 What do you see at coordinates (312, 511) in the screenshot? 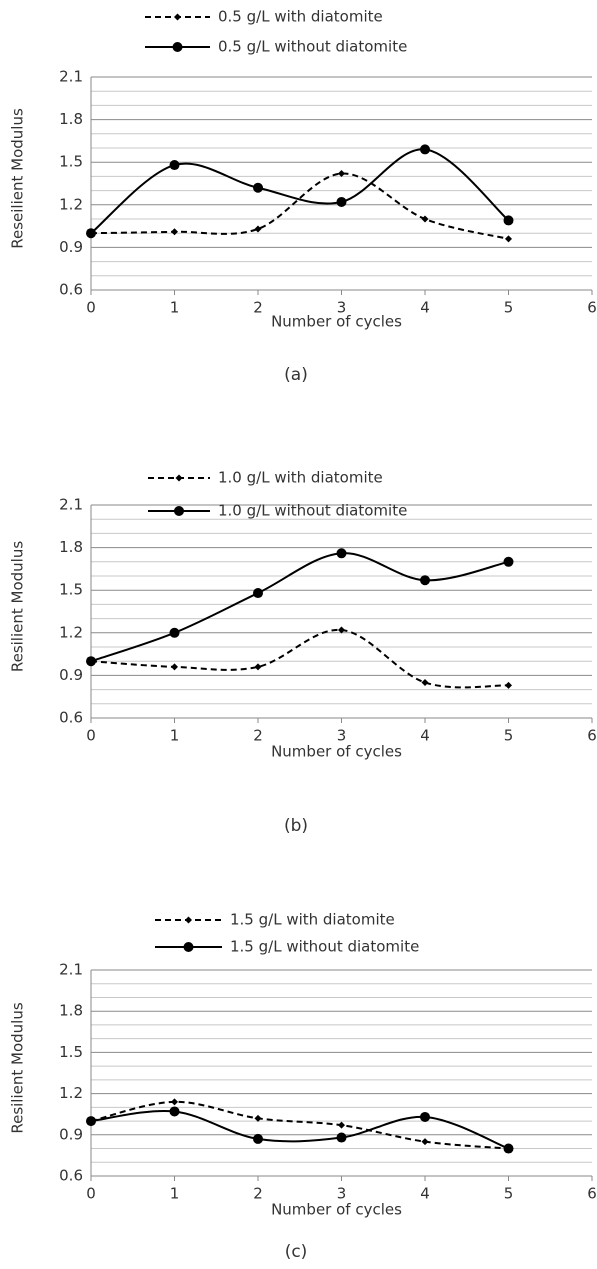
I see `legend-label: 1.0 g/L without diatomite` at bounding box center [312, 511].